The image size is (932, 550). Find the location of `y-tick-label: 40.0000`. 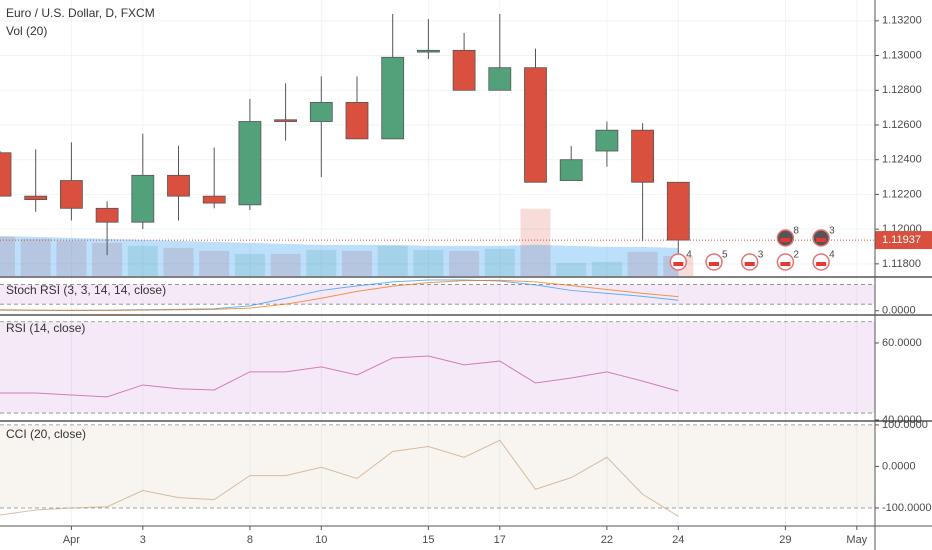

y-tick-label: 40.0000 is located at coordinates (902, 420).